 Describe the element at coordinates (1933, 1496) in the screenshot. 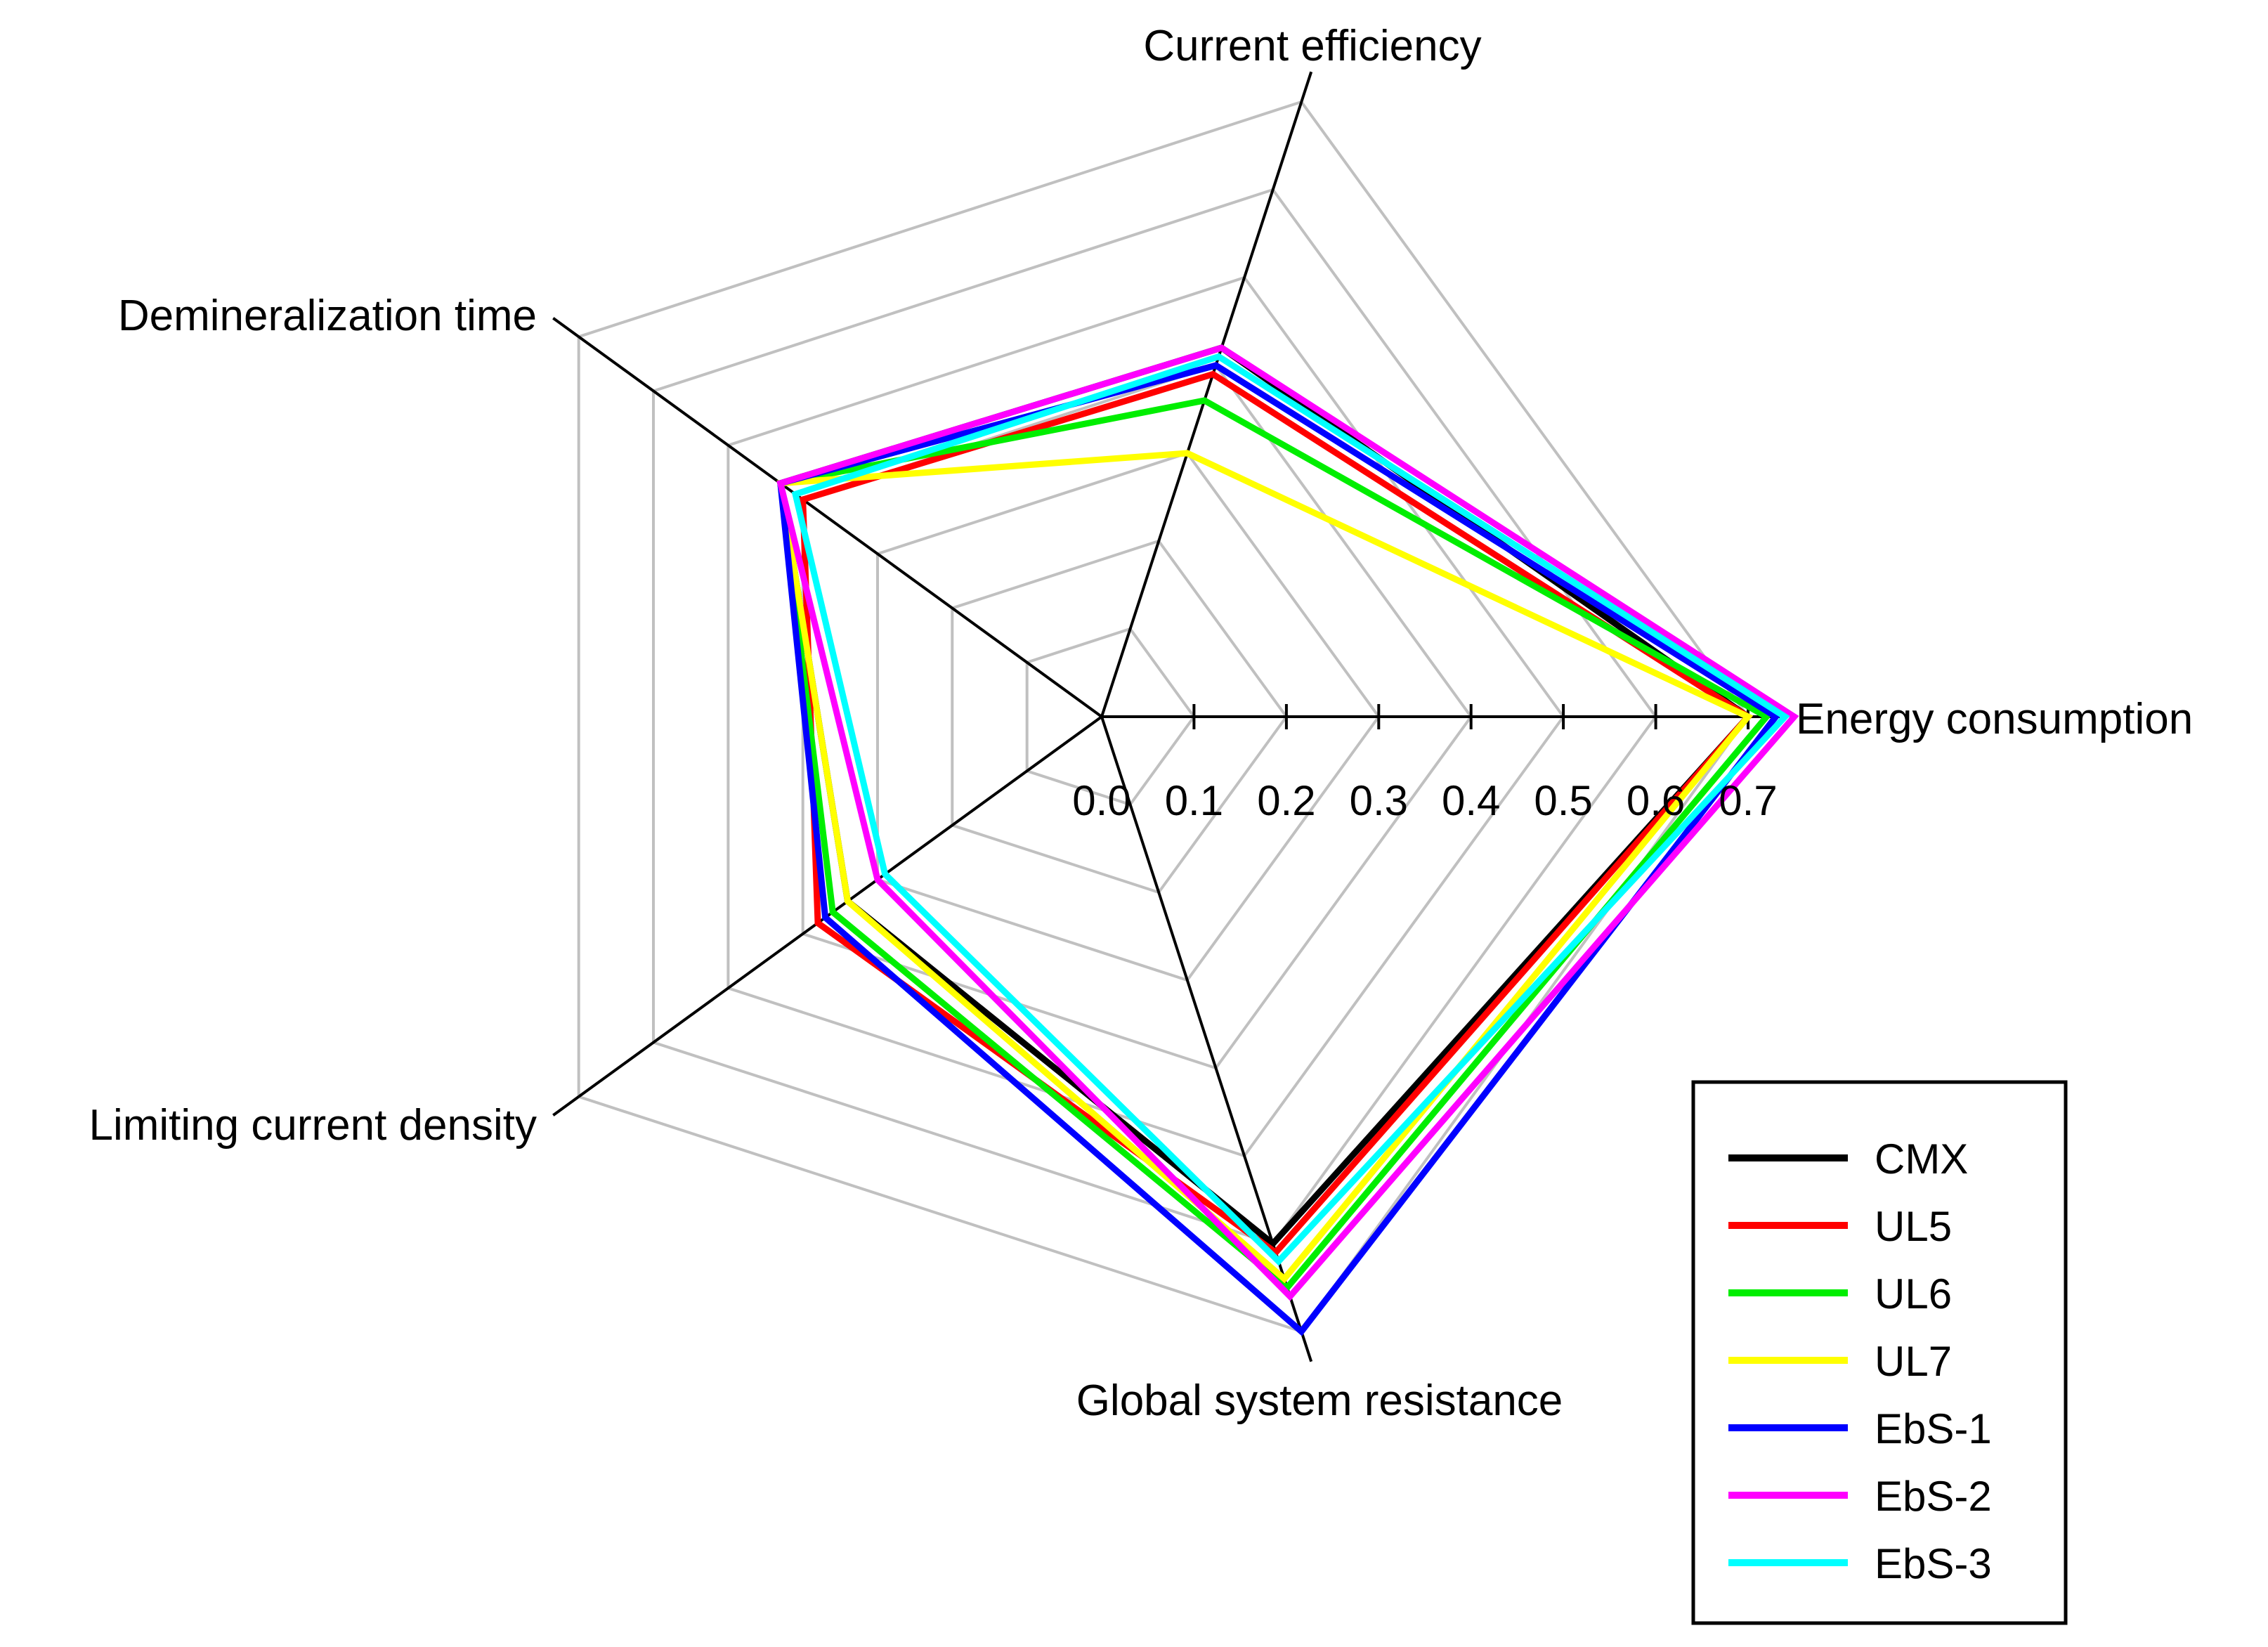

I see `legend-label-ebs-2: EbS-2` at that location.